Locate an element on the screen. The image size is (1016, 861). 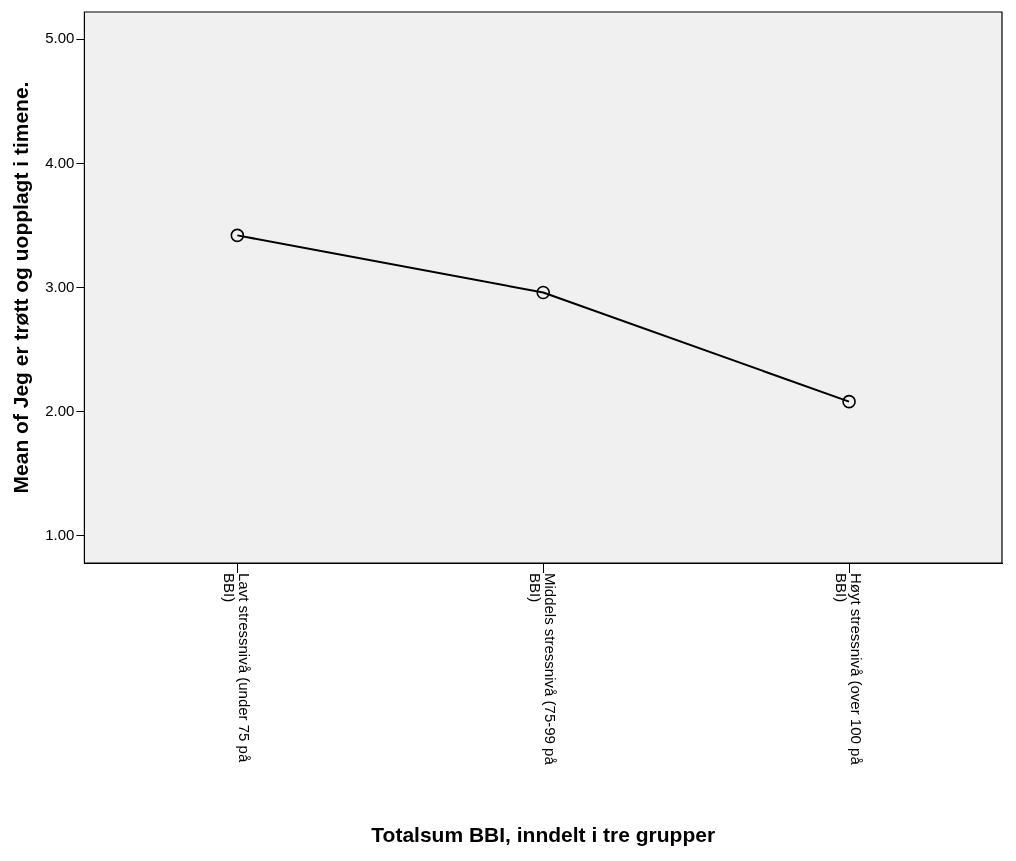
y-tick-label: 3.00 is located at coordinates (60, 286).